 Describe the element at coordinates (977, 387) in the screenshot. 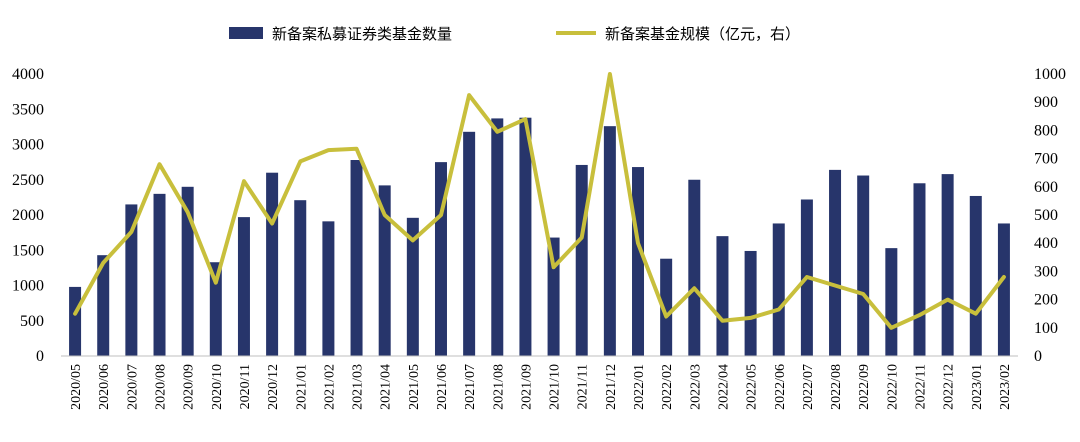

I see `x-tick-label: 2023/01` at that location.